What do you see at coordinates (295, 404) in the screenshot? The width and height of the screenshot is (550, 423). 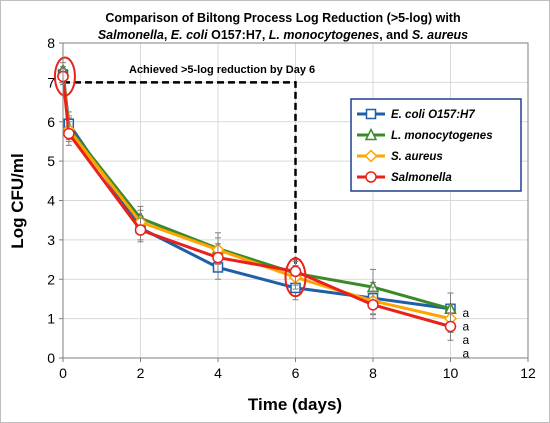 I see `x-axis-title: Time (days)` at bounding box center [295, 404].